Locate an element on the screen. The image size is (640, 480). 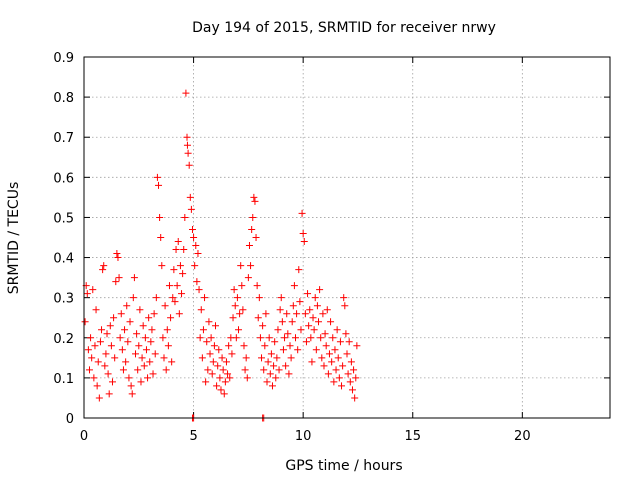
x-tick-label: 15 is located at coordinates (412, 436).